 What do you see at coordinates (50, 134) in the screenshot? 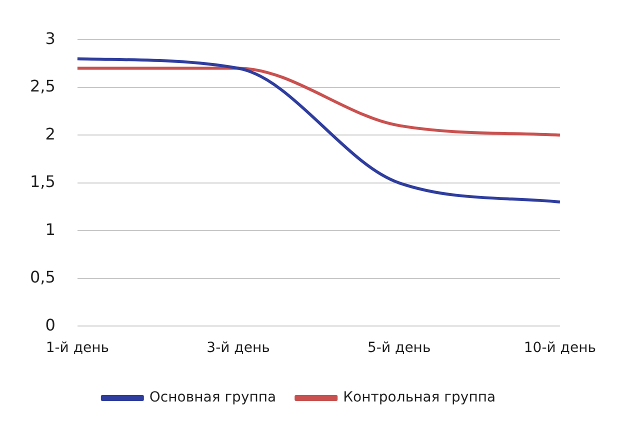
I see `y-tick-label: 2` at bounding box center [50, 134].